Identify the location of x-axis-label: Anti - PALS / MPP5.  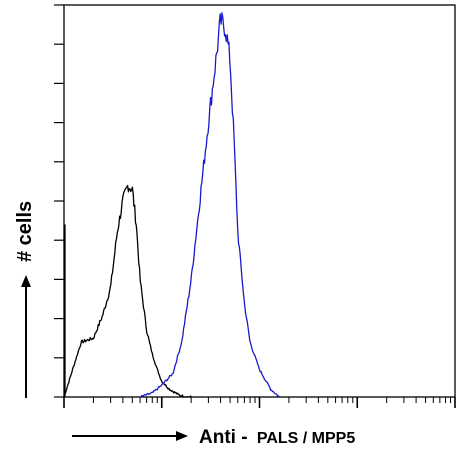
(277, 437).